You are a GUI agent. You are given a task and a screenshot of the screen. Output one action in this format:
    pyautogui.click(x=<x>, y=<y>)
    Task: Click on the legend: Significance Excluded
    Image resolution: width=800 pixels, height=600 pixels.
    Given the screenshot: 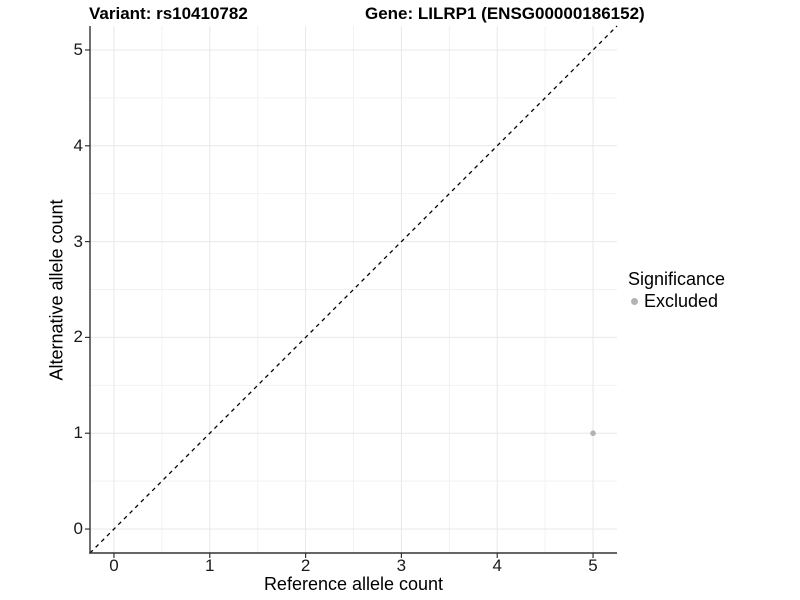 What is the action you would take?
    pyautogui.click(x=676, y=290)
    